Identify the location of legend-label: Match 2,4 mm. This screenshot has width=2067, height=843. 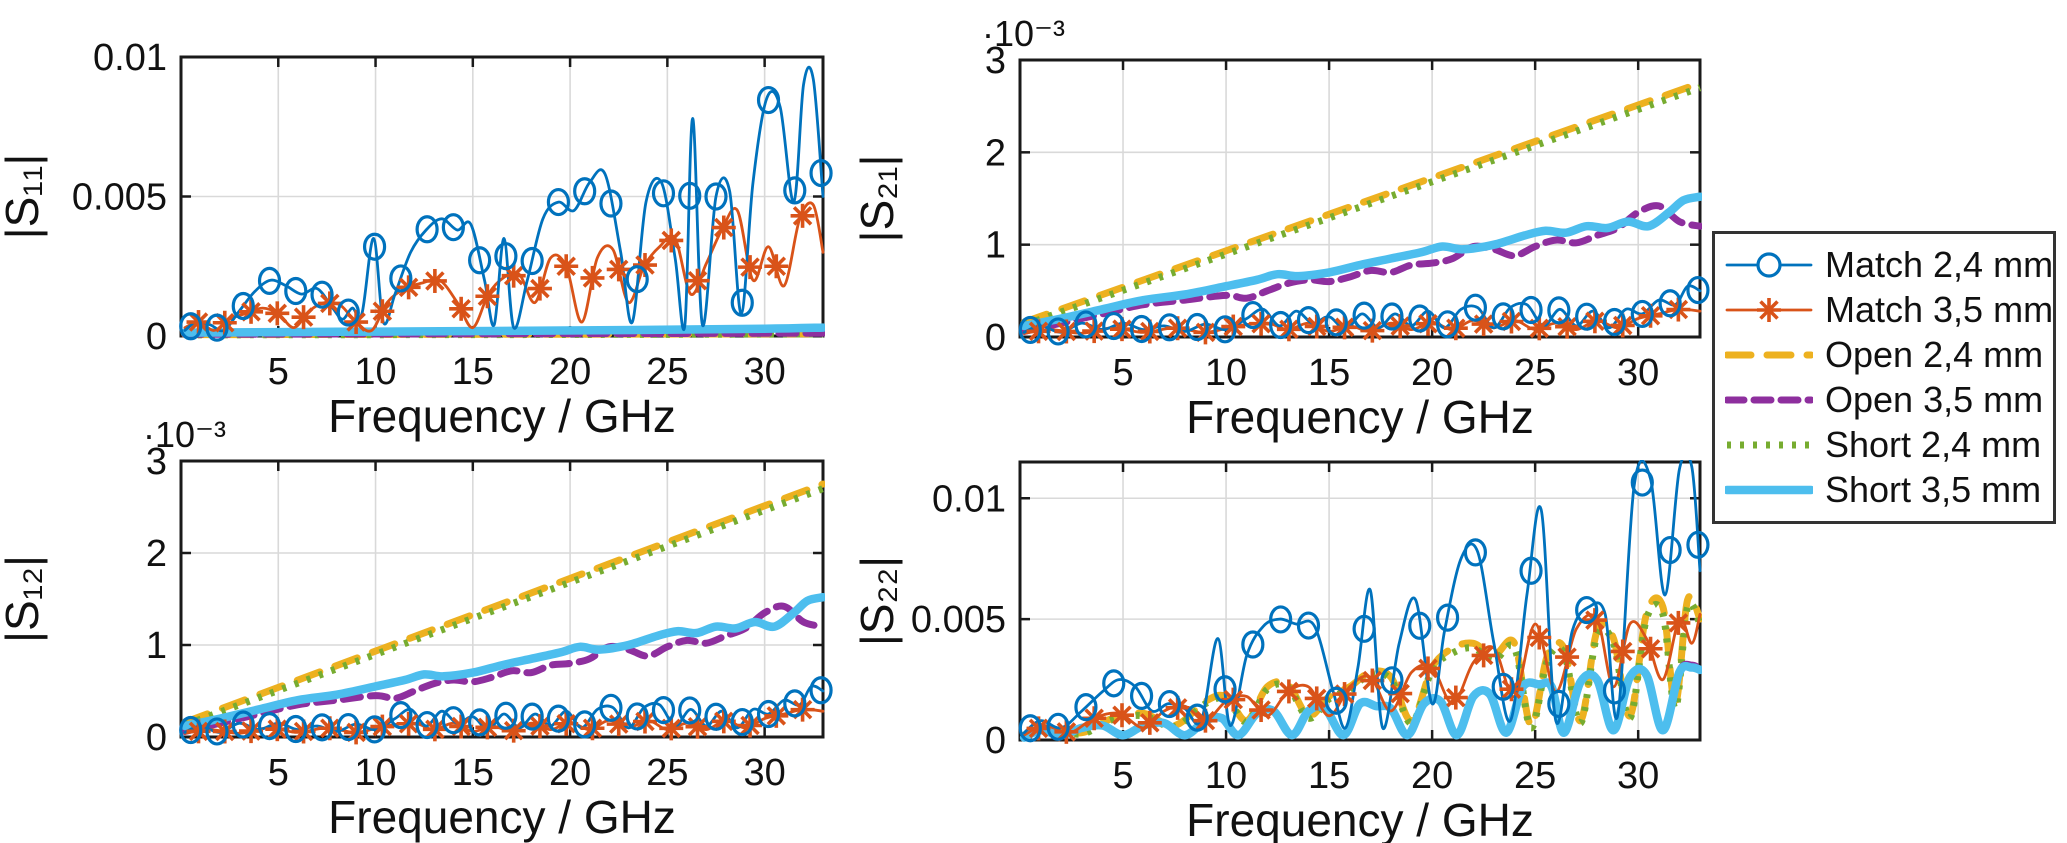
(1939, 264).